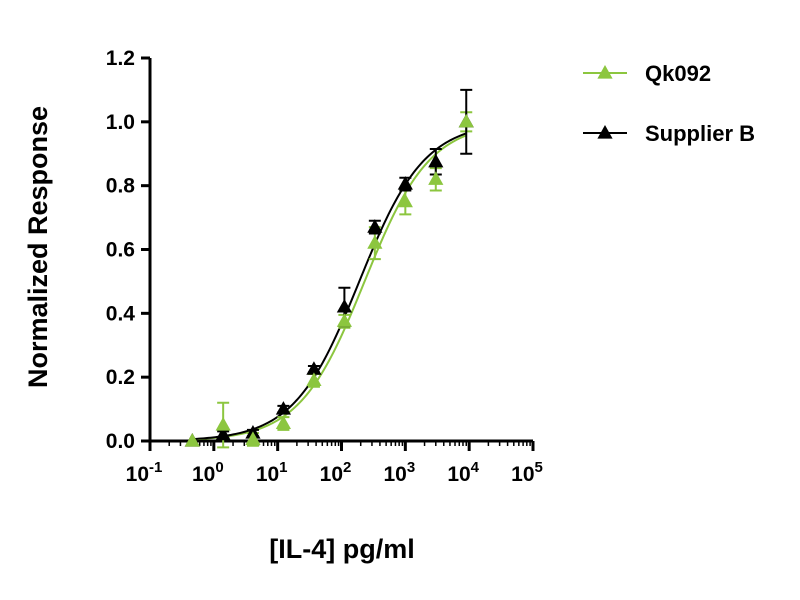 The width and height of the screenshot is (800, 600). What do you see at coordinates (399, 472) in the screenshot?
I see `x-tick-label: 10³` at bounding box center [399, 472].